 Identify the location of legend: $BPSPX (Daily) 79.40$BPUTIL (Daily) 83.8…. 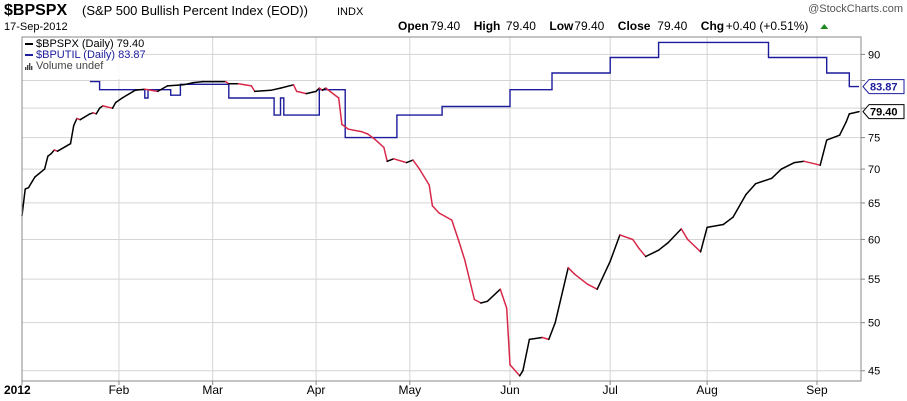
(84, 58).